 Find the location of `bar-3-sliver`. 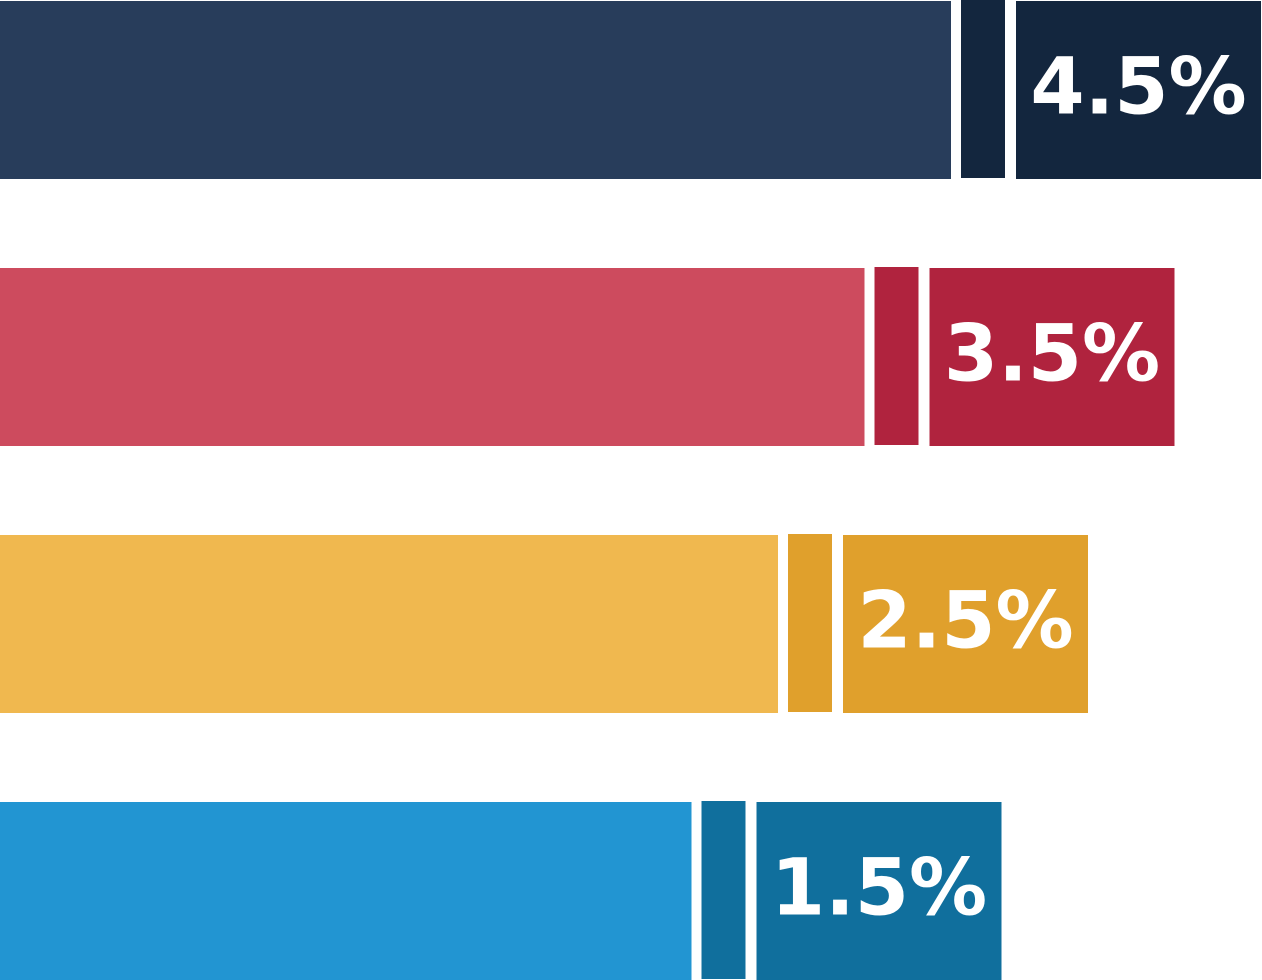

bar-3-sliver is located at coordinates (723, 890).